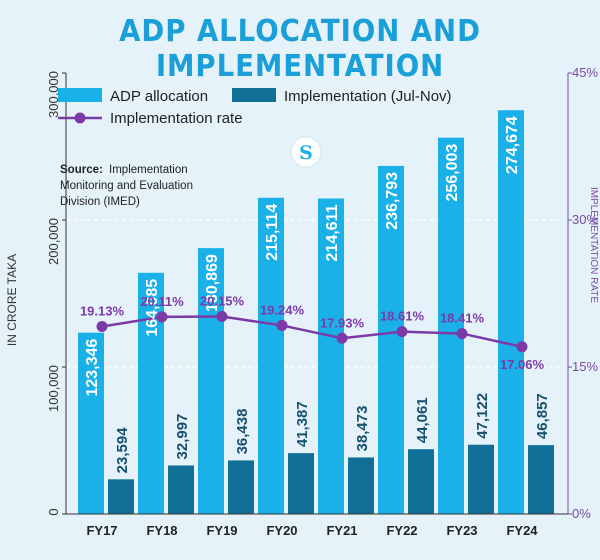 Image resolution: width=600 pixels, height=560 pixels. What do you see at coordinates (522, 347) in the screenshot?
I see `rate-point-FY24` at bounding box center [522, 347].